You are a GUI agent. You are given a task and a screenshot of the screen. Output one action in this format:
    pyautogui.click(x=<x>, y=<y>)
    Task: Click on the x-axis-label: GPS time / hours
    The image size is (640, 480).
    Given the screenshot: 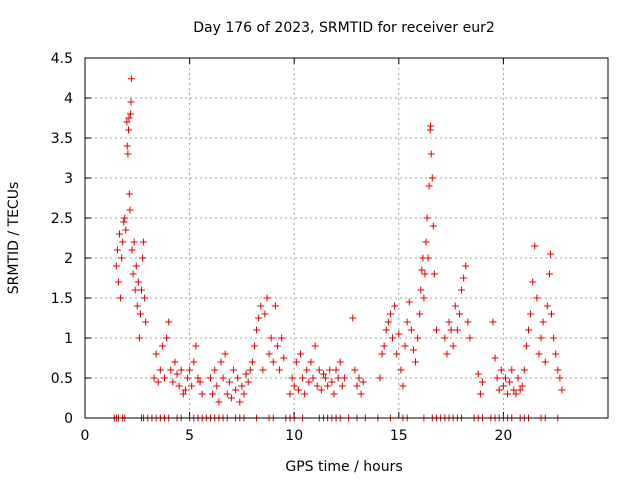 What is the action you would take?
    pyautogui.click(x=343, y=467)
    